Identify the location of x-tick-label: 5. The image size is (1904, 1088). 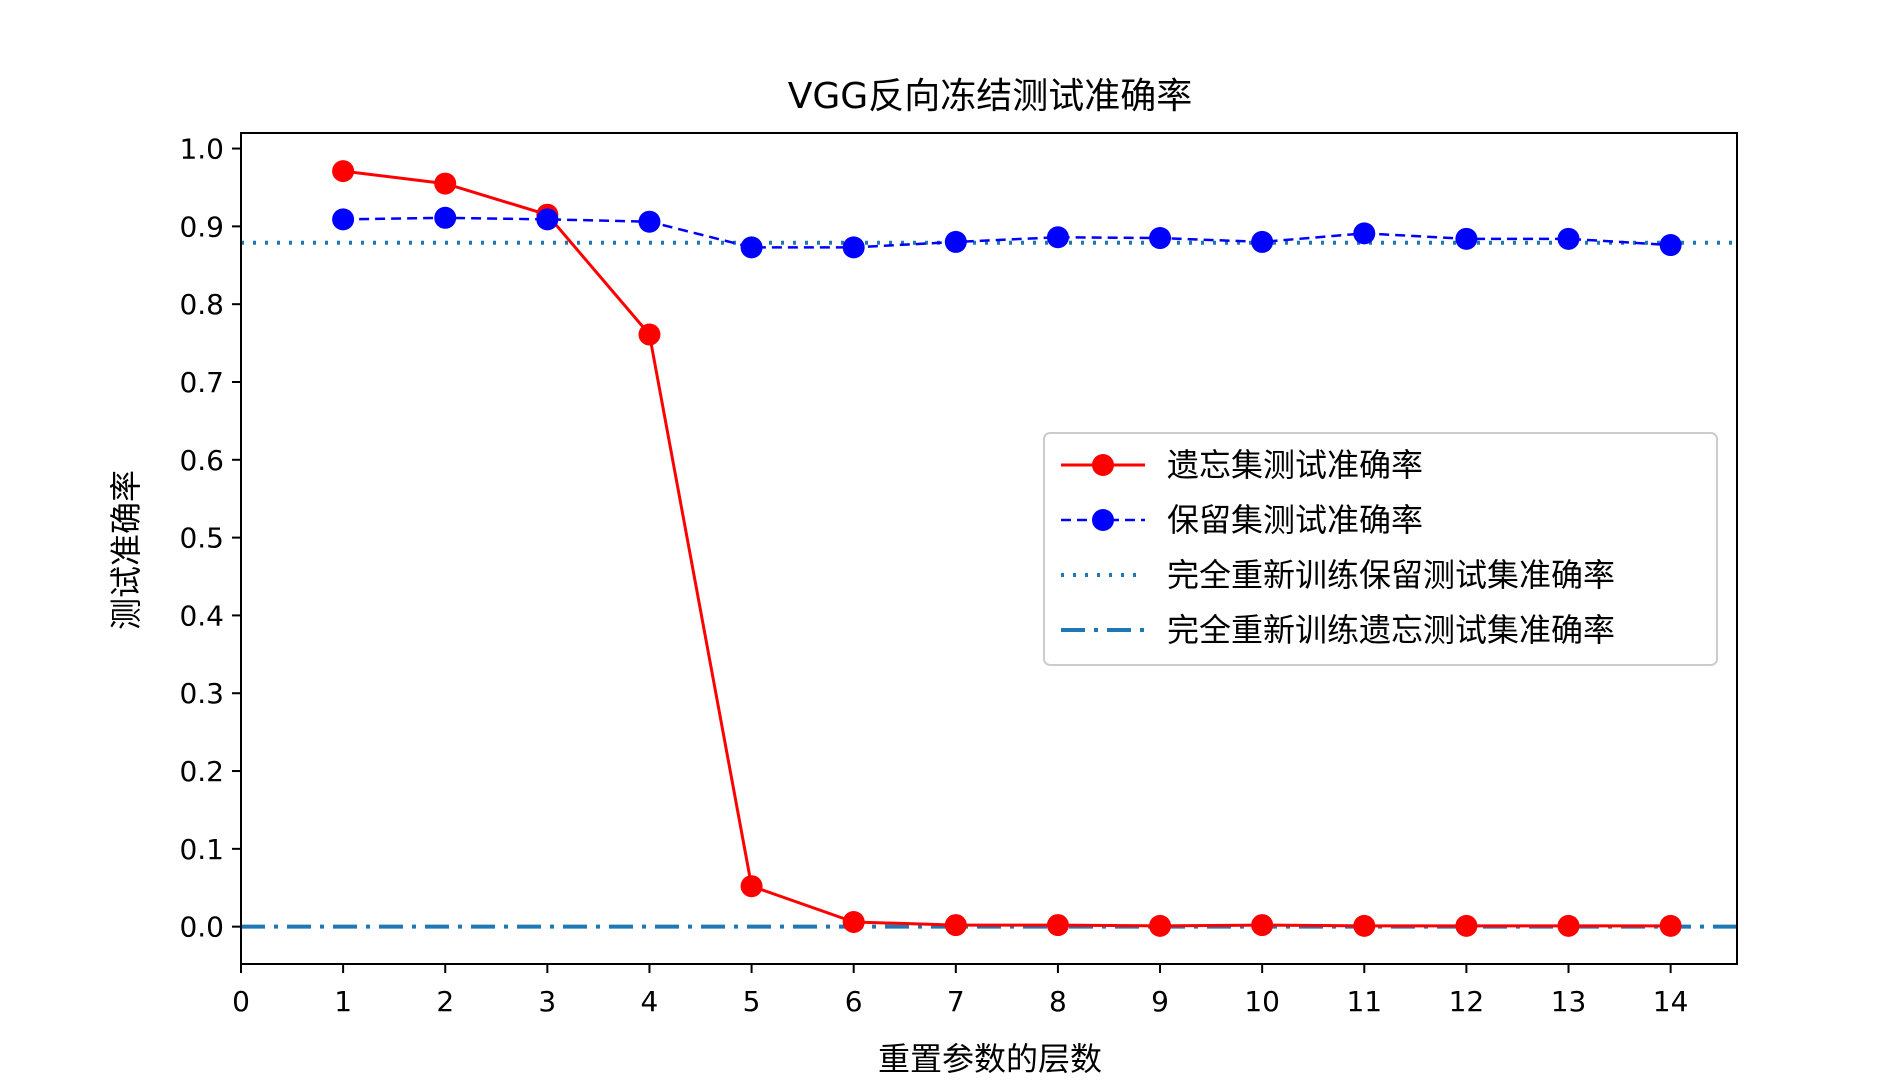
(752, 1001).